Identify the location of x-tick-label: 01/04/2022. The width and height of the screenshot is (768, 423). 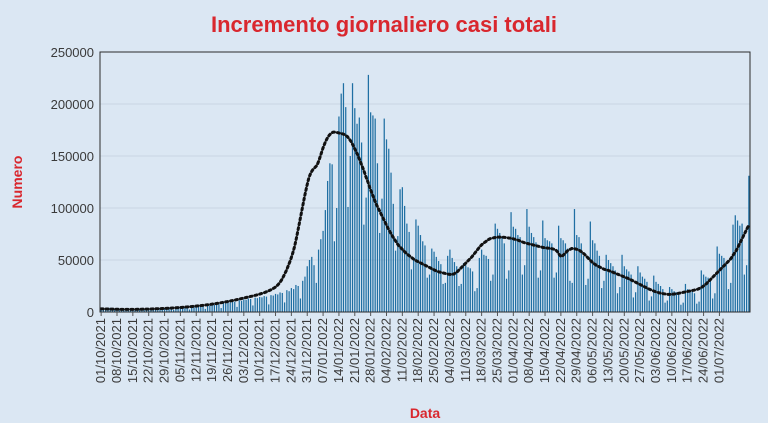
(512, 350).